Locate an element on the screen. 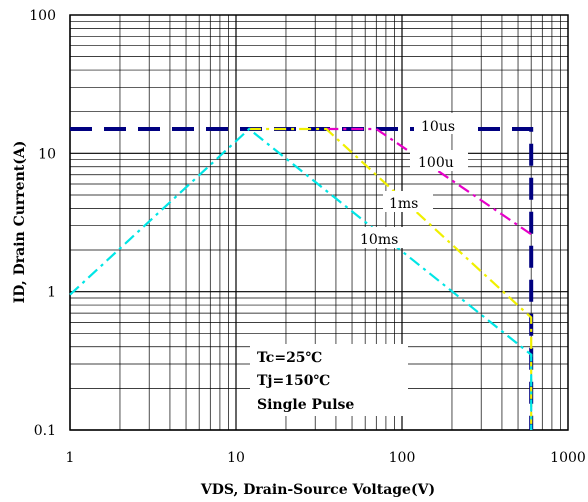 The image size is (588, 502). x-tick-label: 1 is located at coordinates (70, 458).